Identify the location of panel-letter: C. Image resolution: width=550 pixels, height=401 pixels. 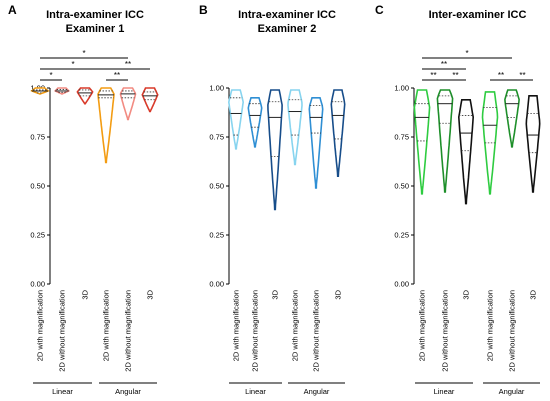
(379, 10).